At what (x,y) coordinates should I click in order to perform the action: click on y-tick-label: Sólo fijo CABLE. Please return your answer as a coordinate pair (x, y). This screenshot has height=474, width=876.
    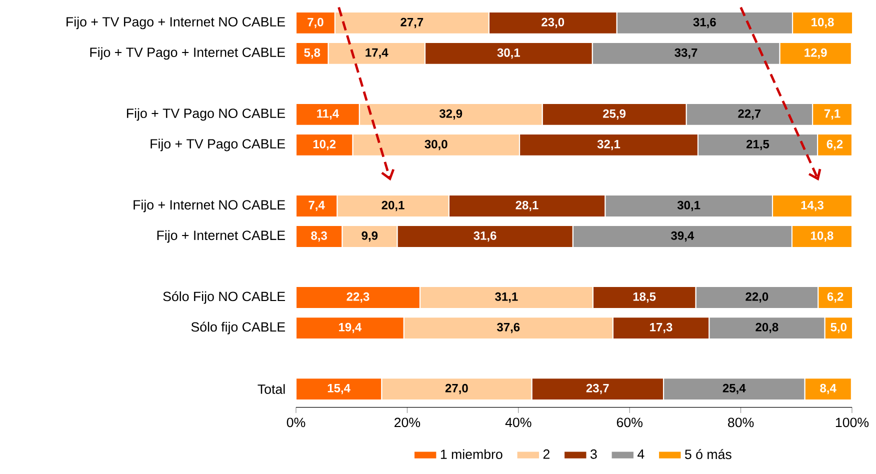
    Looking at the image, I should click on (238, 328).